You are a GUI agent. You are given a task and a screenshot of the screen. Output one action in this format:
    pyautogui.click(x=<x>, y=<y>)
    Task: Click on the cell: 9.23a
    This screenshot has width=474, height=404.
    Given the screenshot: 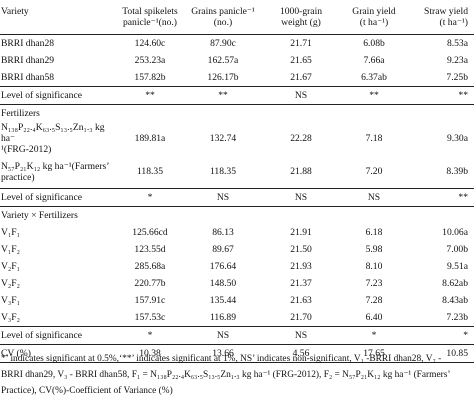 What is the action you would take?
    pyautogui.click(x=457, y=60)
    